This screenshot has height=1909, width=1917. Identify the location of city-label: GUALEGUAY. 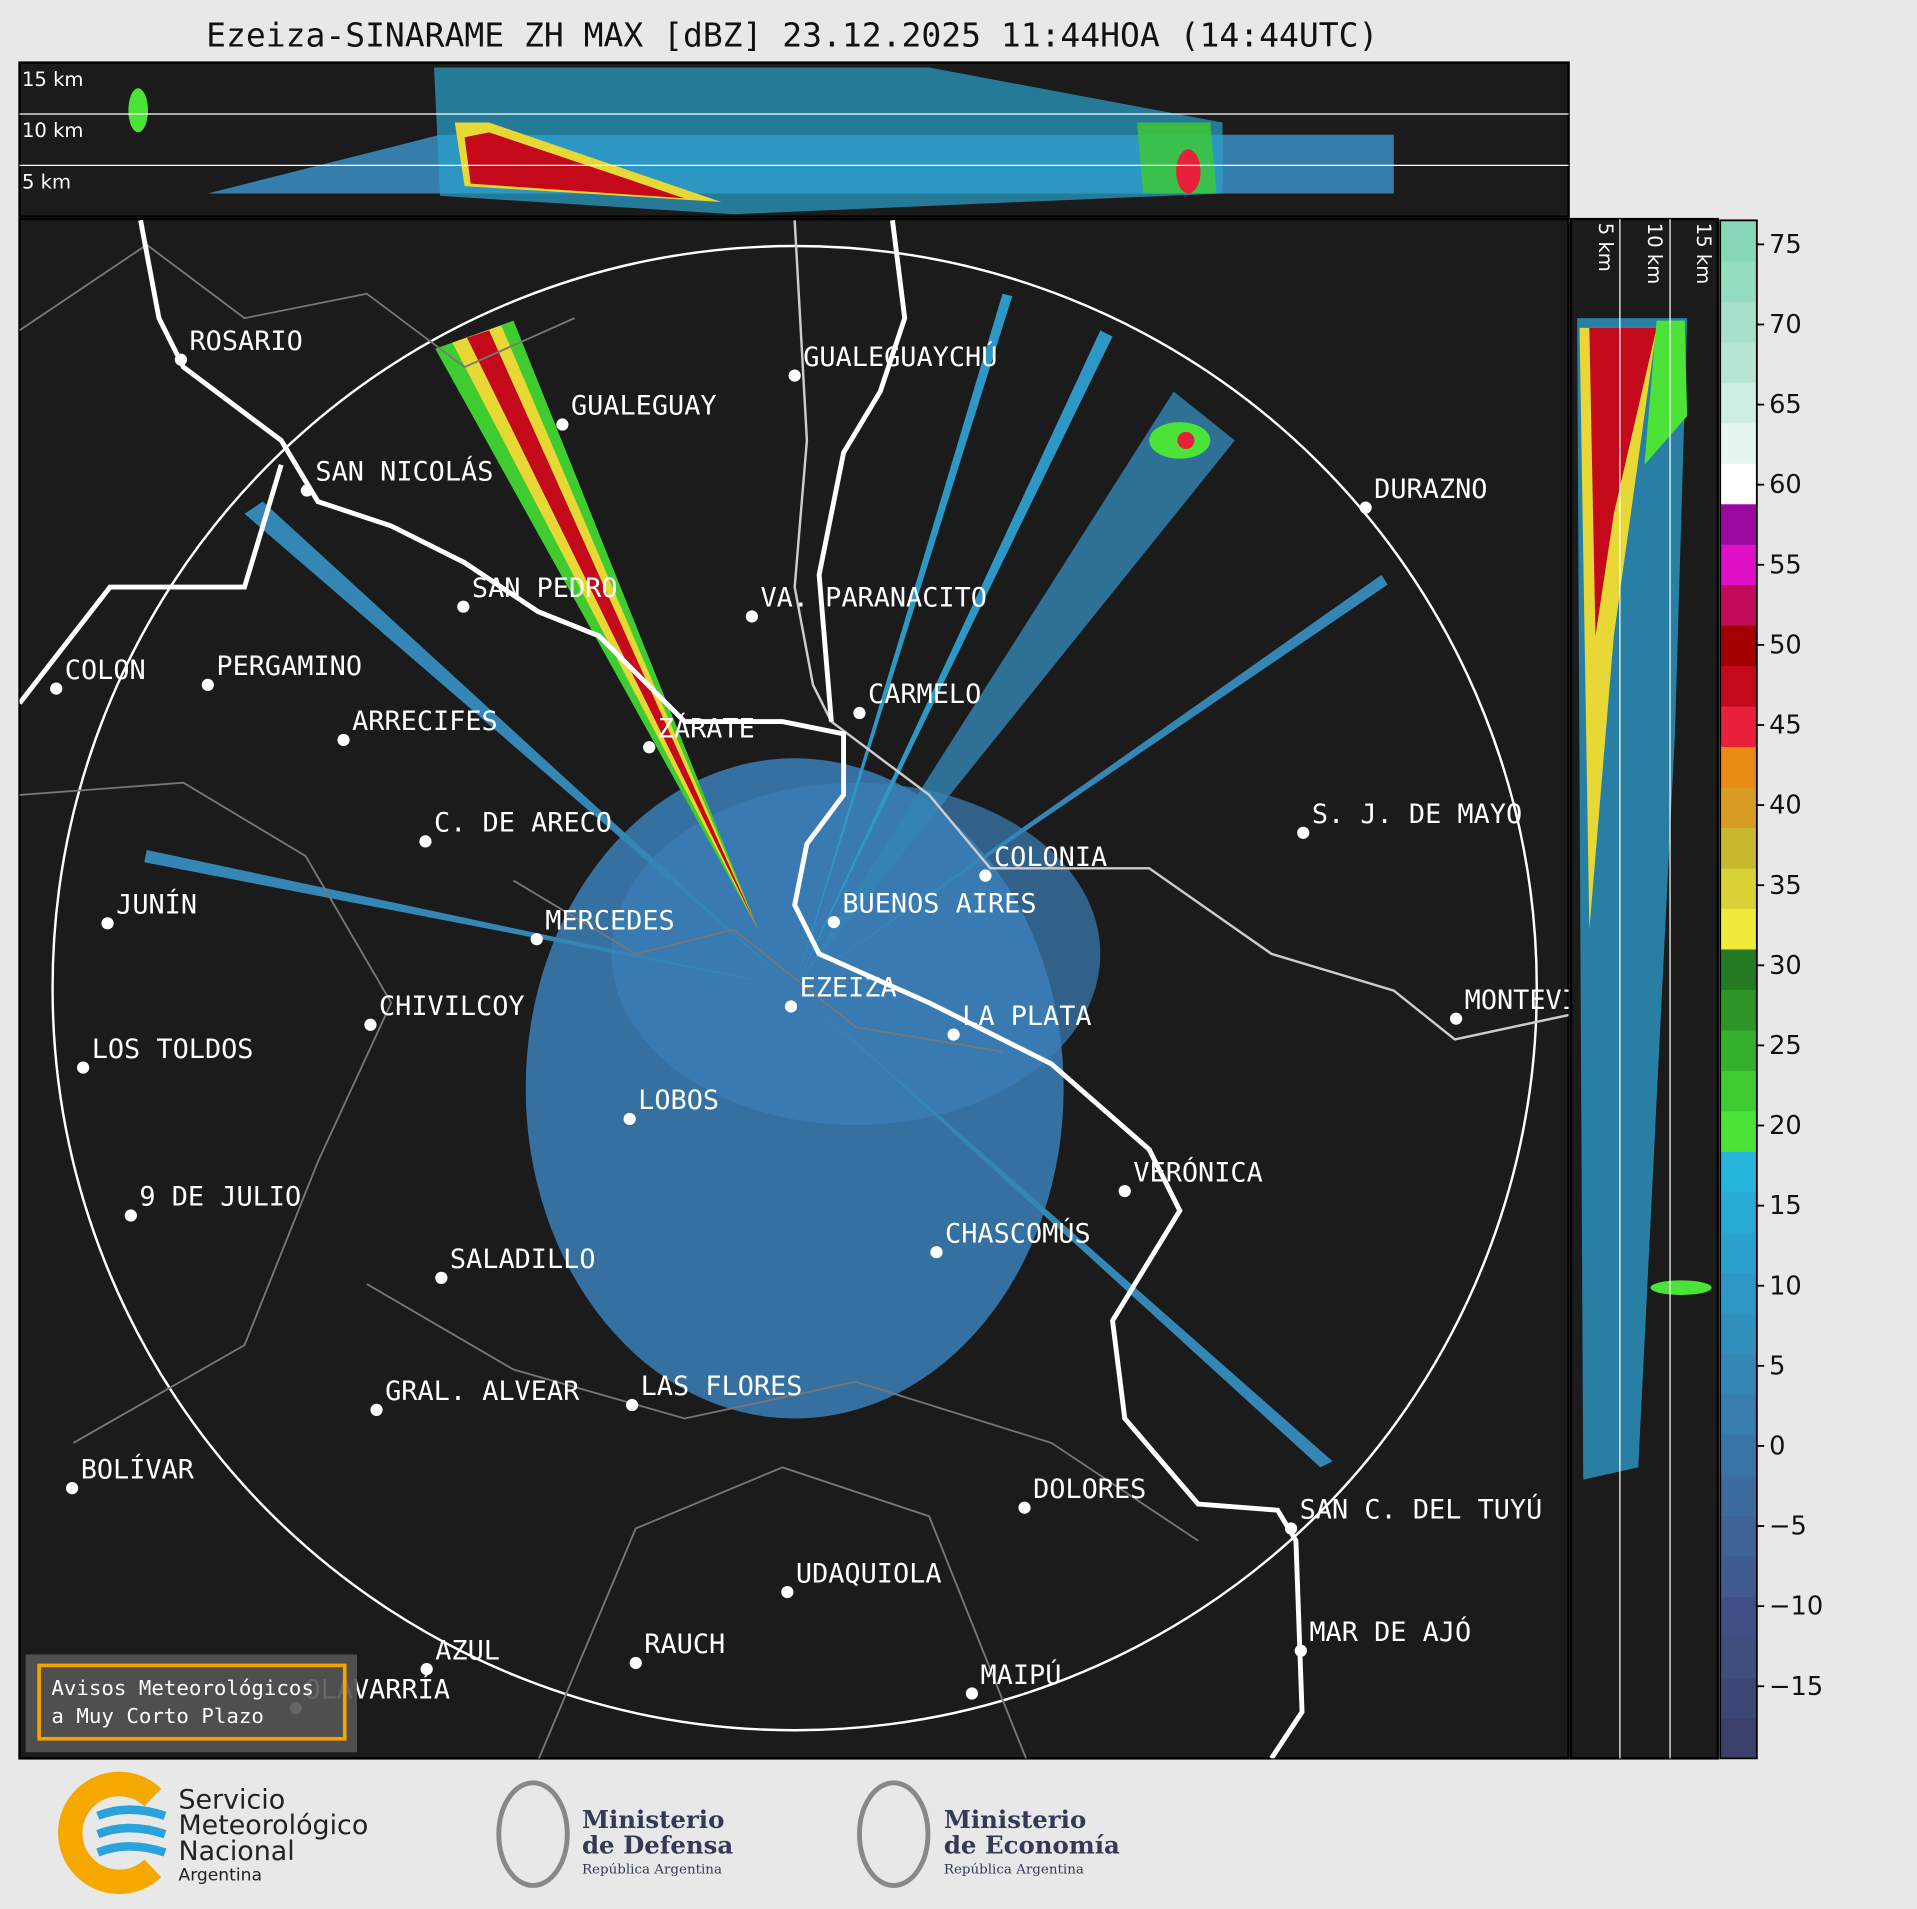
(644, 406).